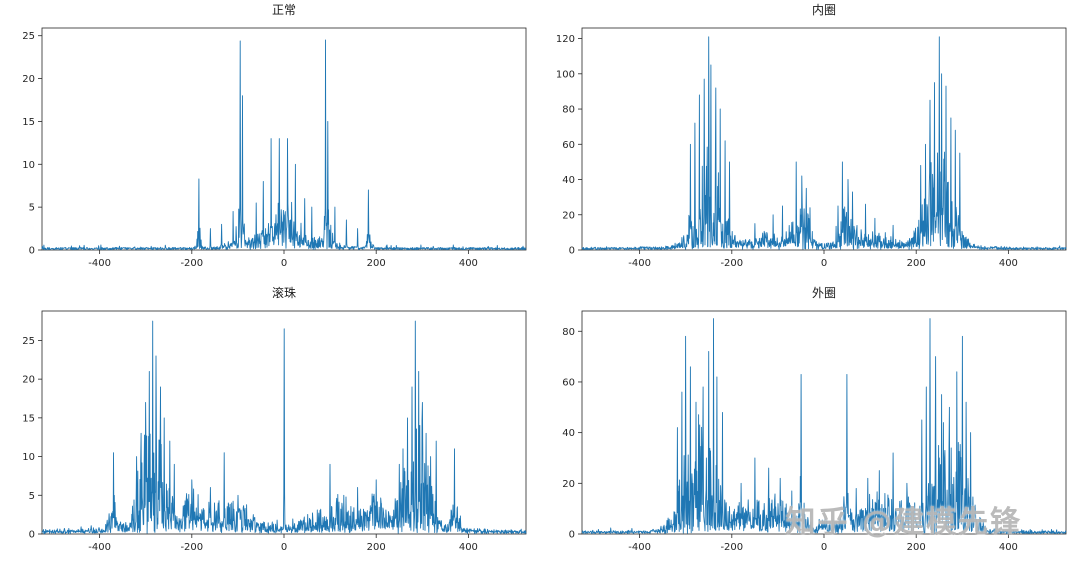 The image size is (1080, 567). I want to click on chart-title: 外圈, so click(823, 293).